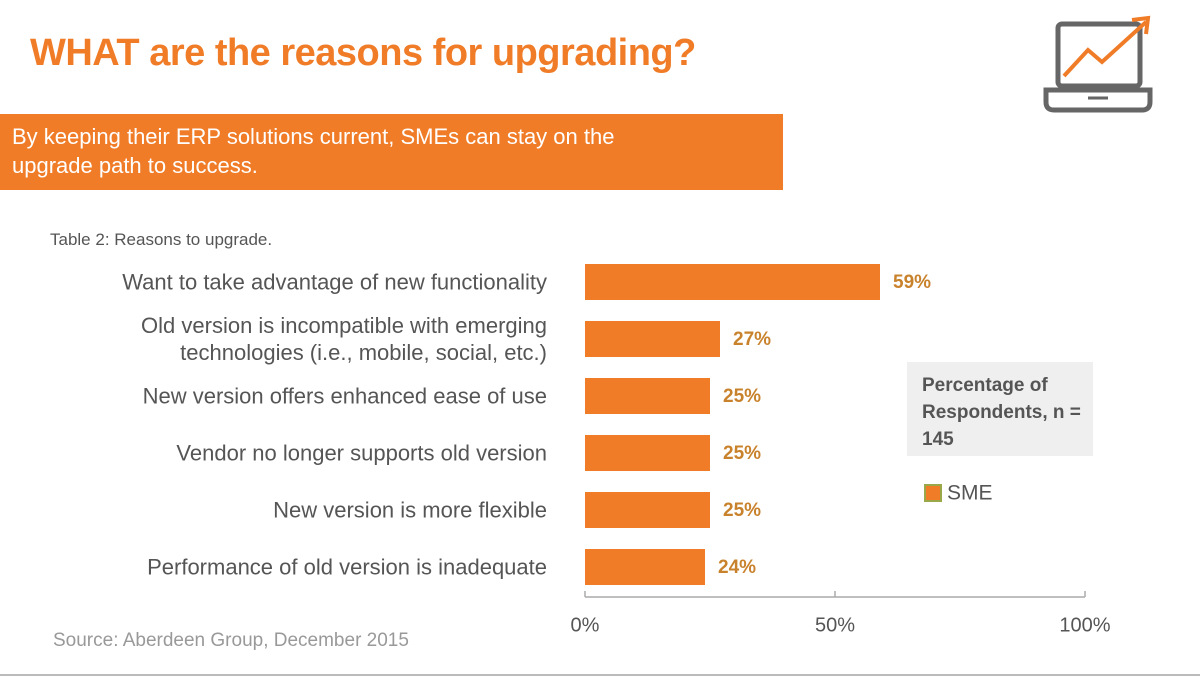 The height and width of the screenshot is (677, 1200). I want to click on laptop-screen, so click(1099, 55).